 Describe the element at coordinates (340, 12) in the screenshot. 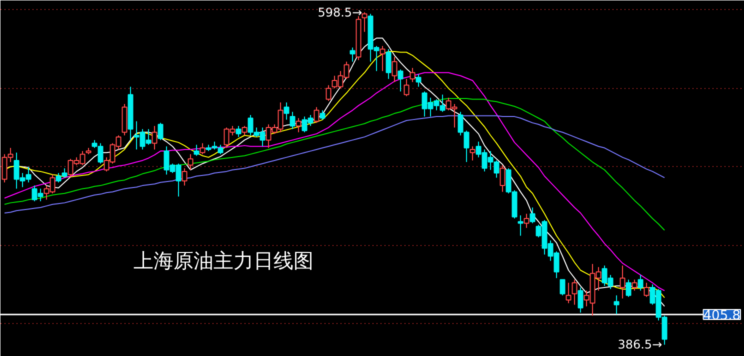

I see `annotation: 598.5→` at that location.